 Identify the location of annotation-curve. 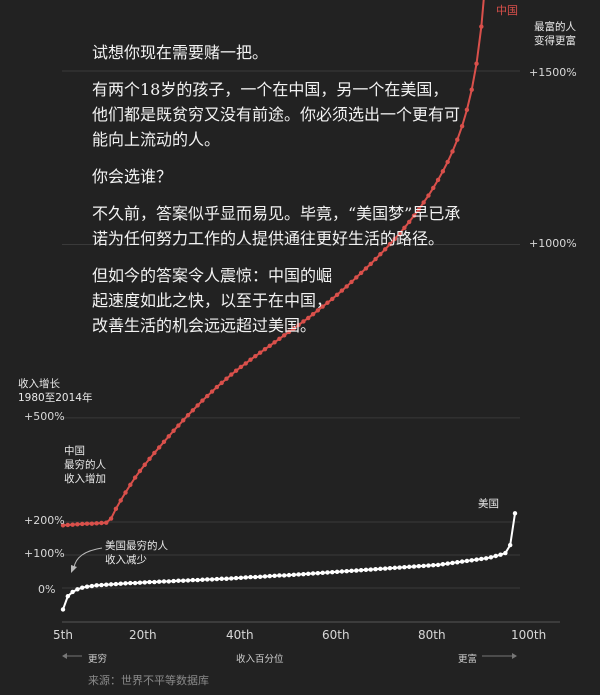
(88, 558).